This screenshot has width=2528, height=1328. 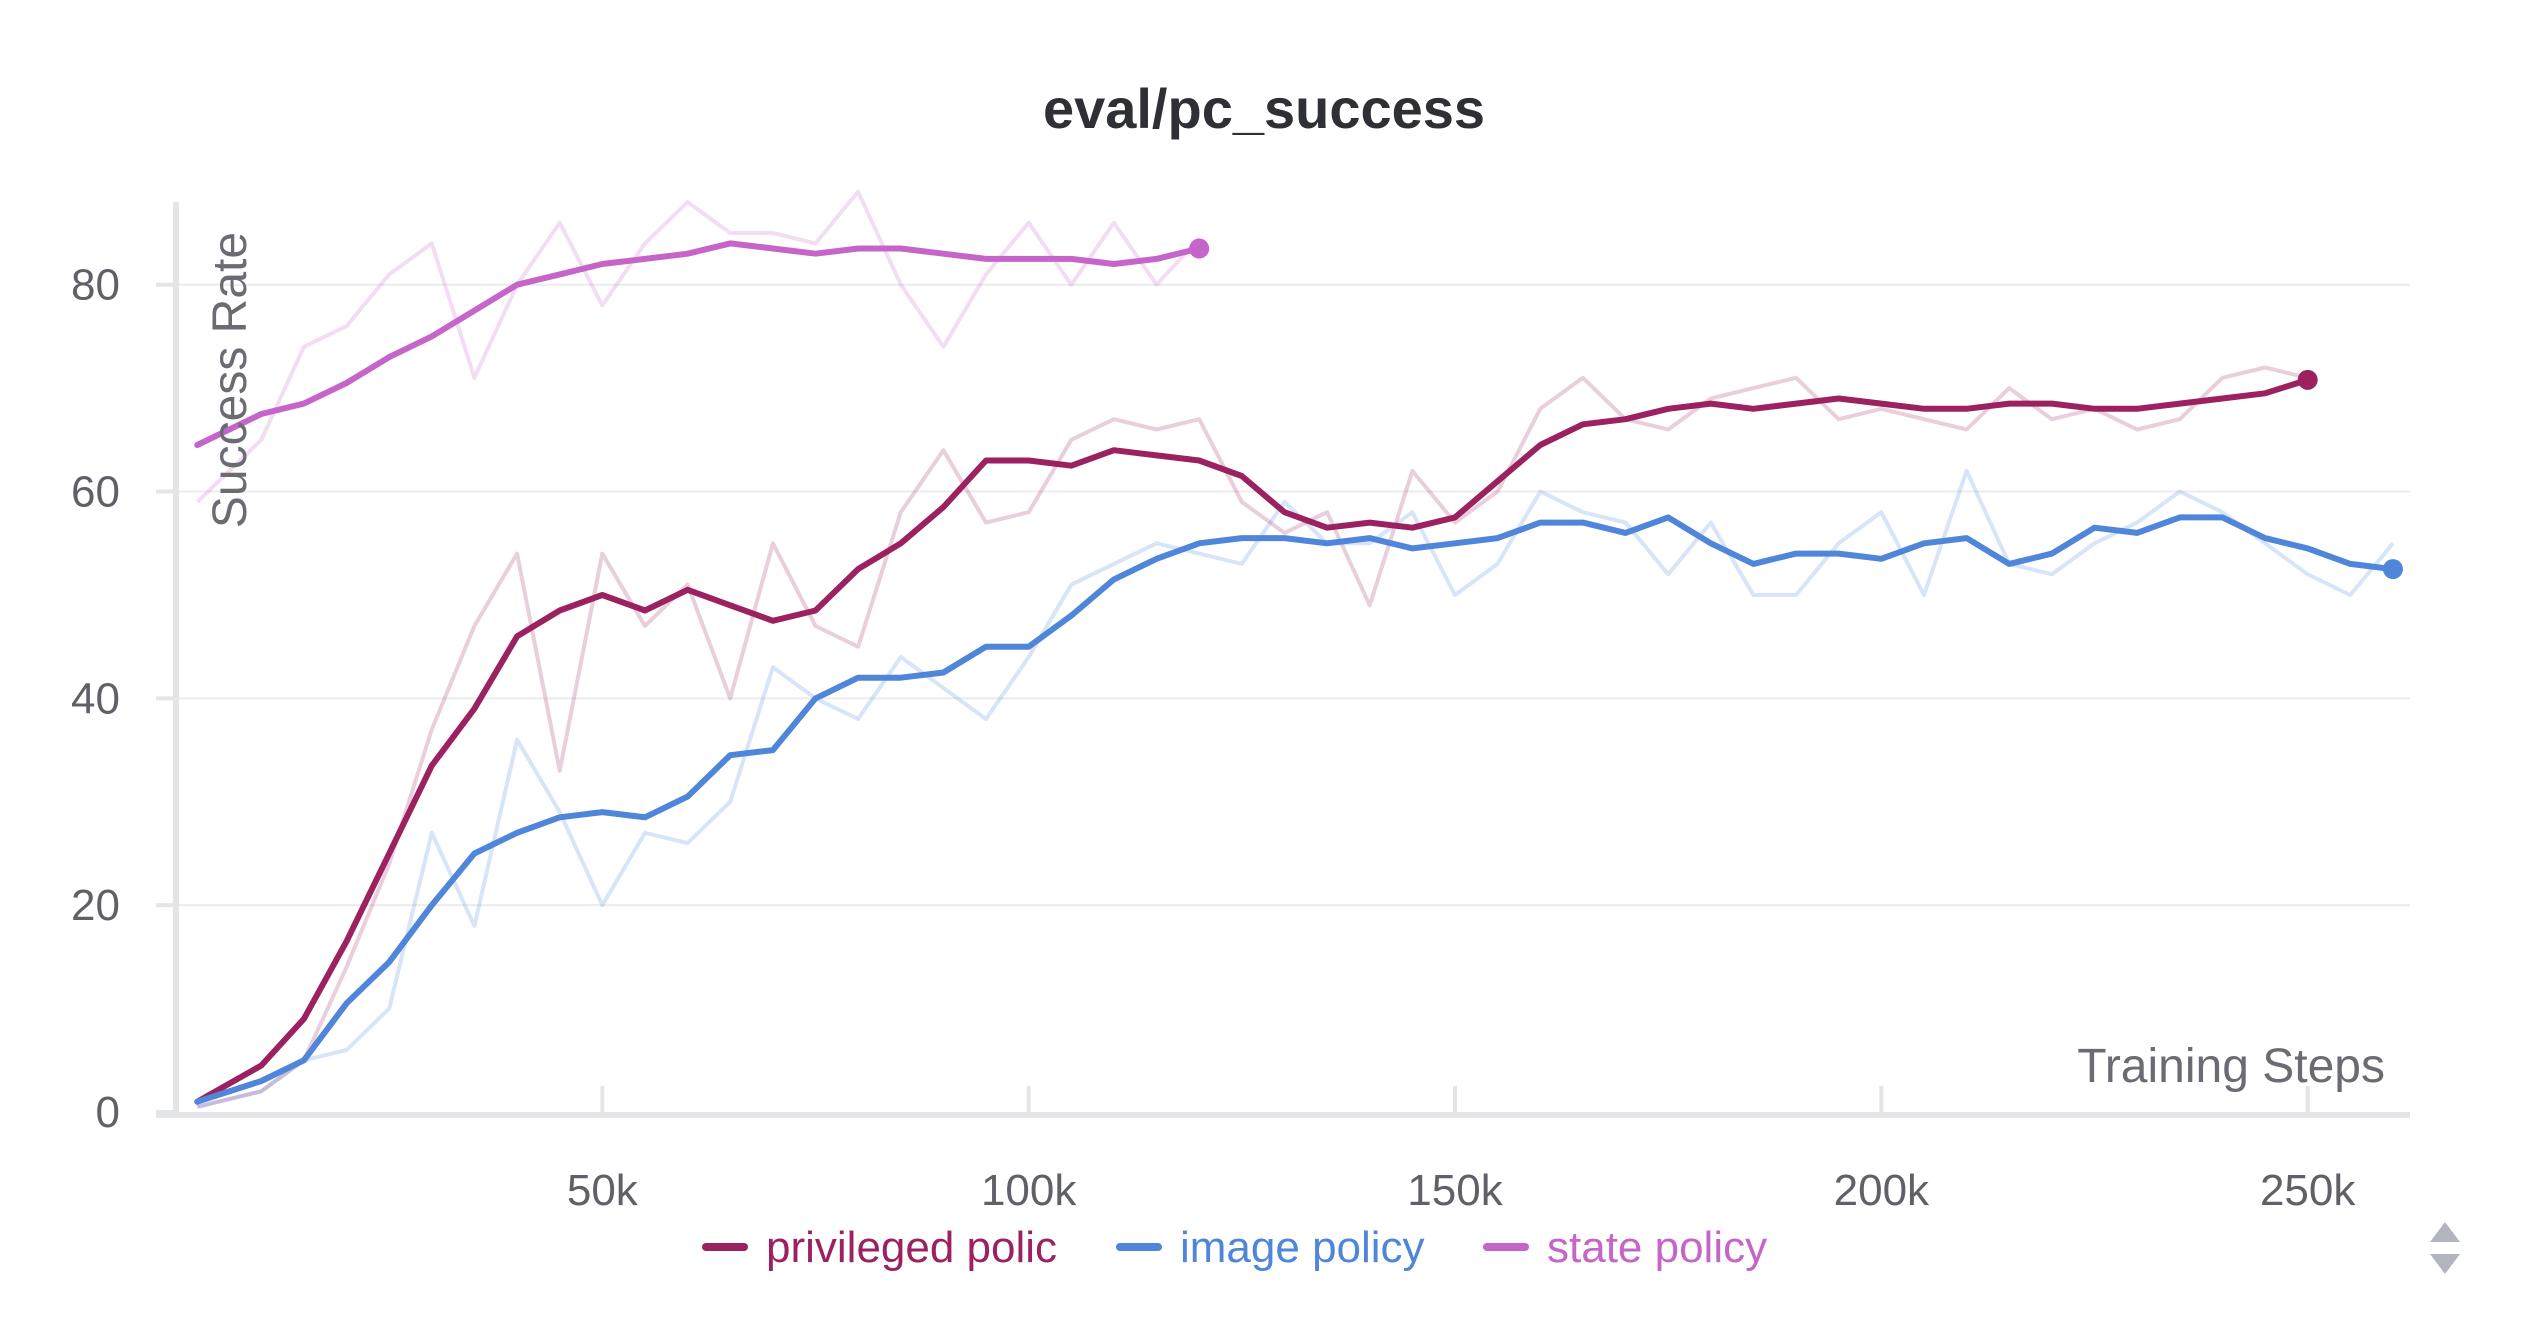 What do you see at coordinates (123, 699) in the screenshot?
I see `y-ticks: 0 20 40 60 80` at bounding box center [123, 699].